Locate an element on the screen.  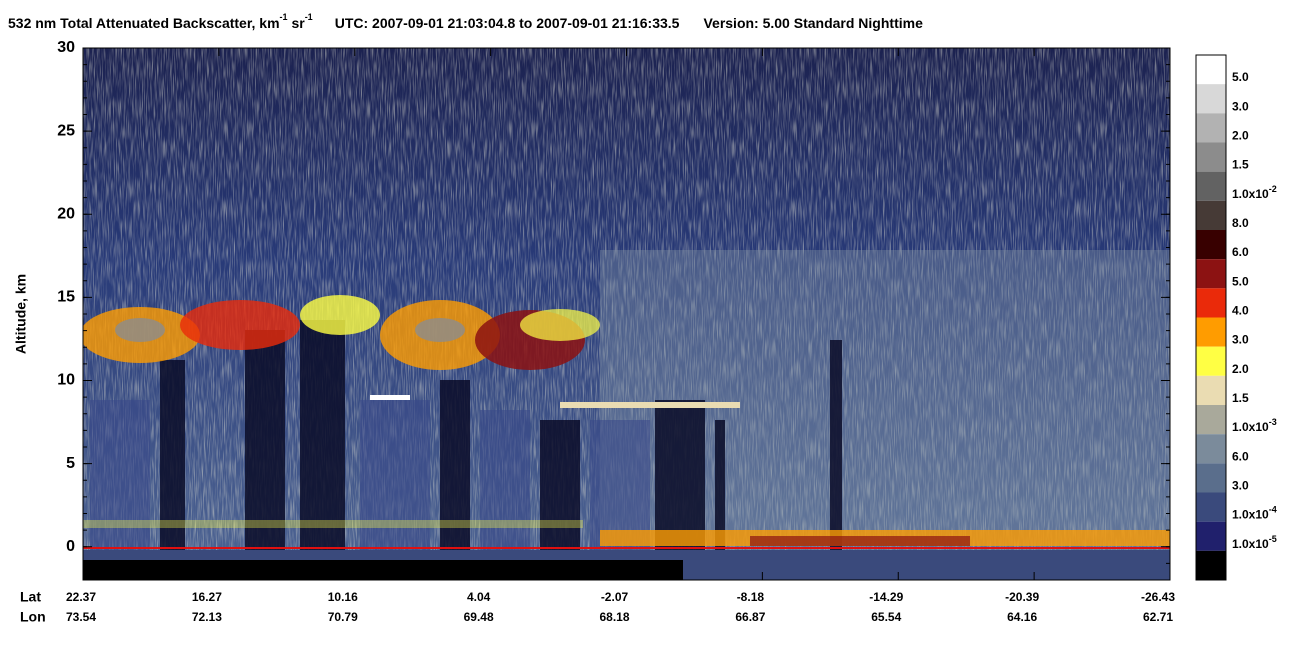
colorbar-label: 1.0x10⁻⁵ is located at coordinates (1254, 542).